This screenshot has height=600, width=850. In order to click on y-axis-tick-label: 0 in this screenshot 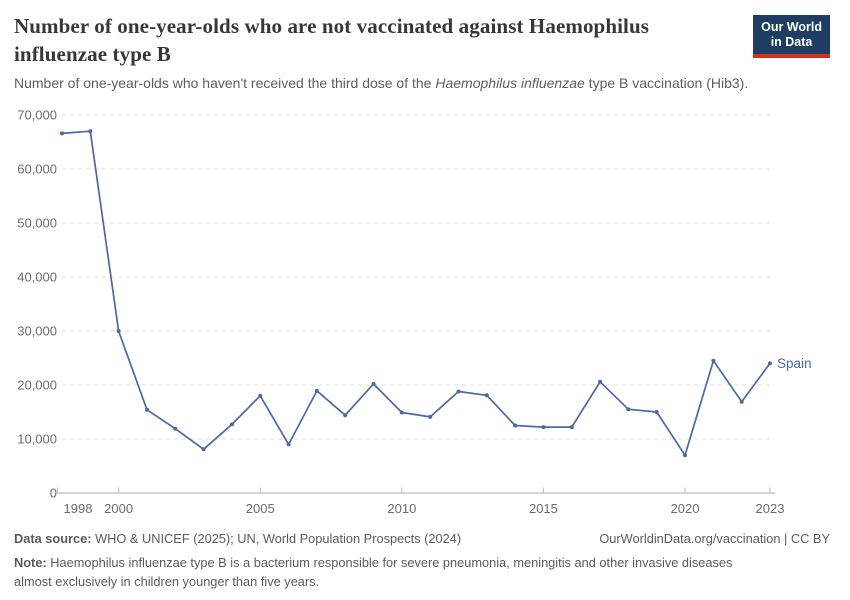, I will do `click(53, 493)`.